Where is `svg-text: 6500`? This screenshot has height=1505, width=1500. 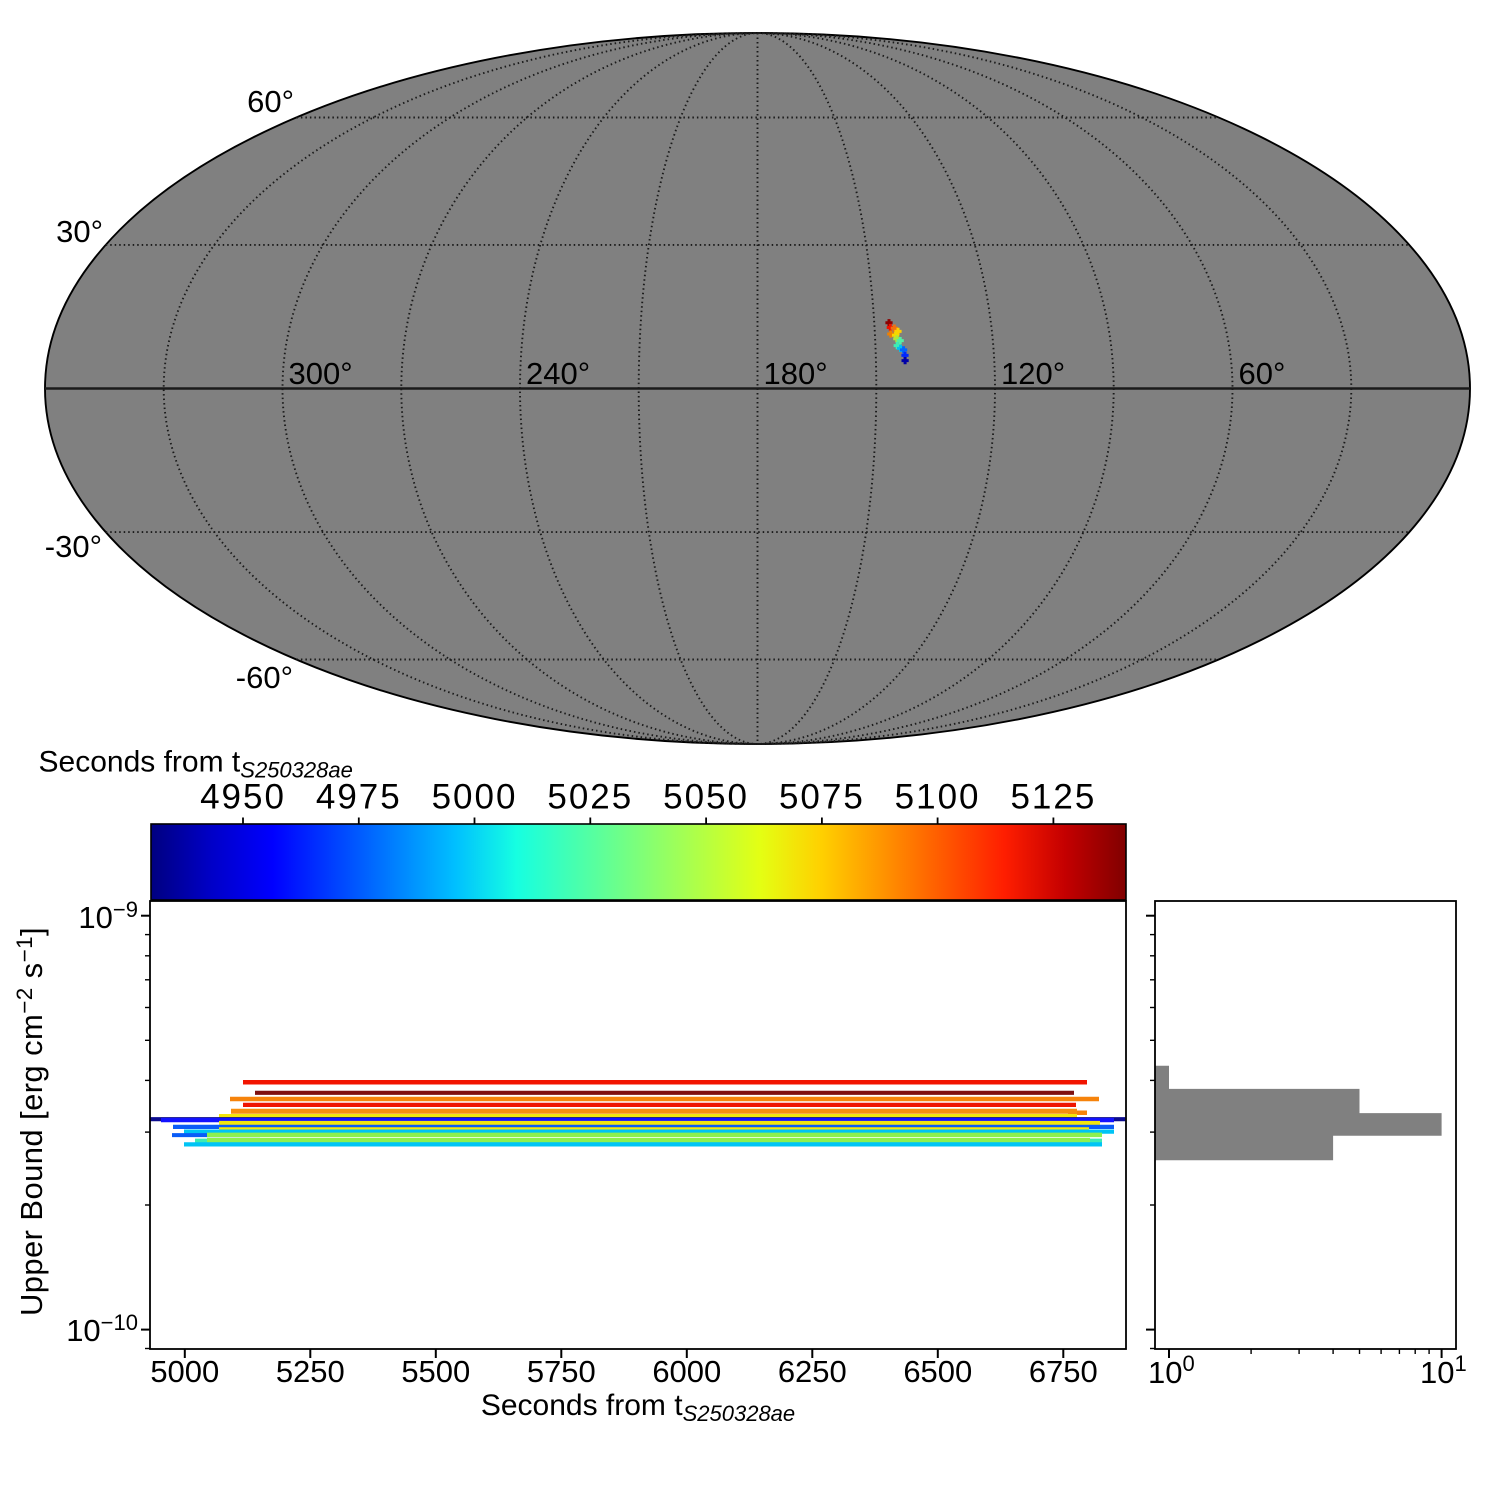 svg-text: 6500 is located at coordinates (937, 1371).